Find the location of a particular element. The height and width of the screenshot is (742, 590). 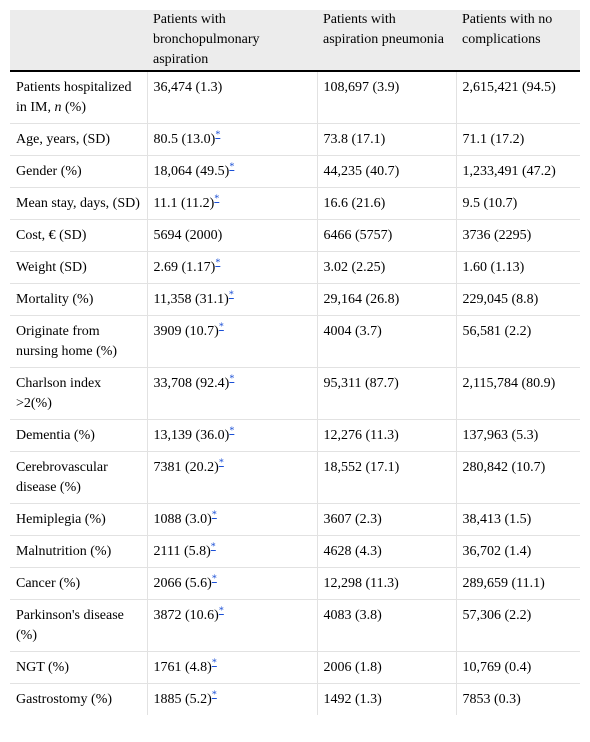

table-cell: 18,064 (49.5)* is located at coordinates (231, 171).